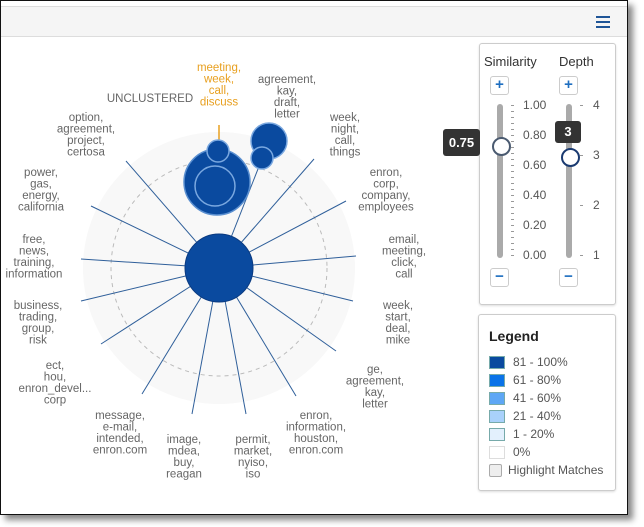 The width and height of the screenshot is (644, 527). What do you see at coordinates (314, 21) in the screenshot?
I see `header-bar` at bounding box center [314, 21].